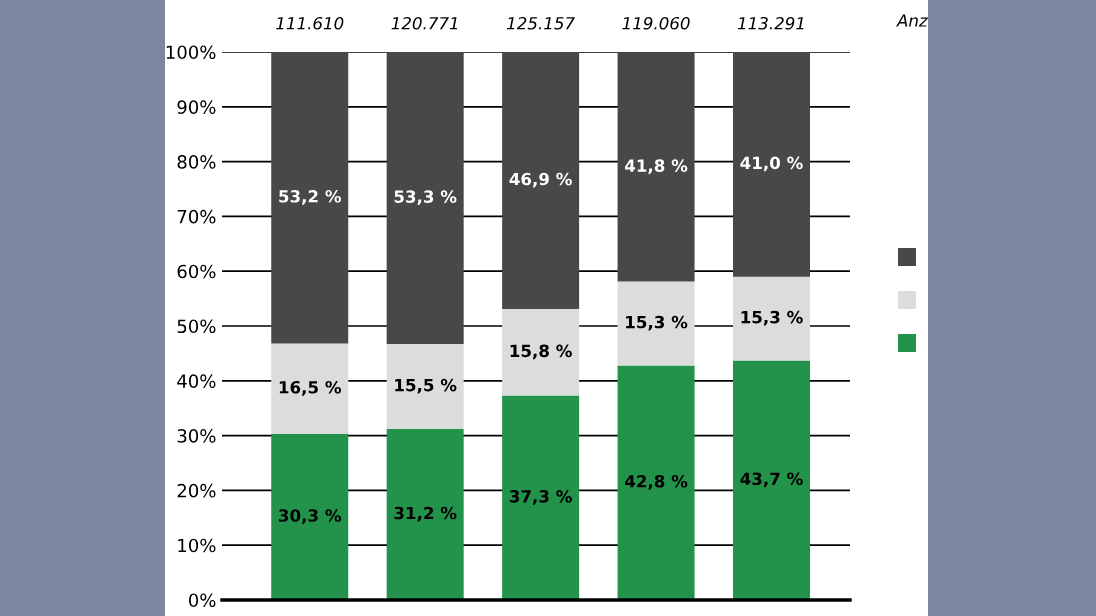 The image size is (1096, 616). Describe the element at coordinates (912, 20) in the screenshot. I see `text: Anz` at that location.